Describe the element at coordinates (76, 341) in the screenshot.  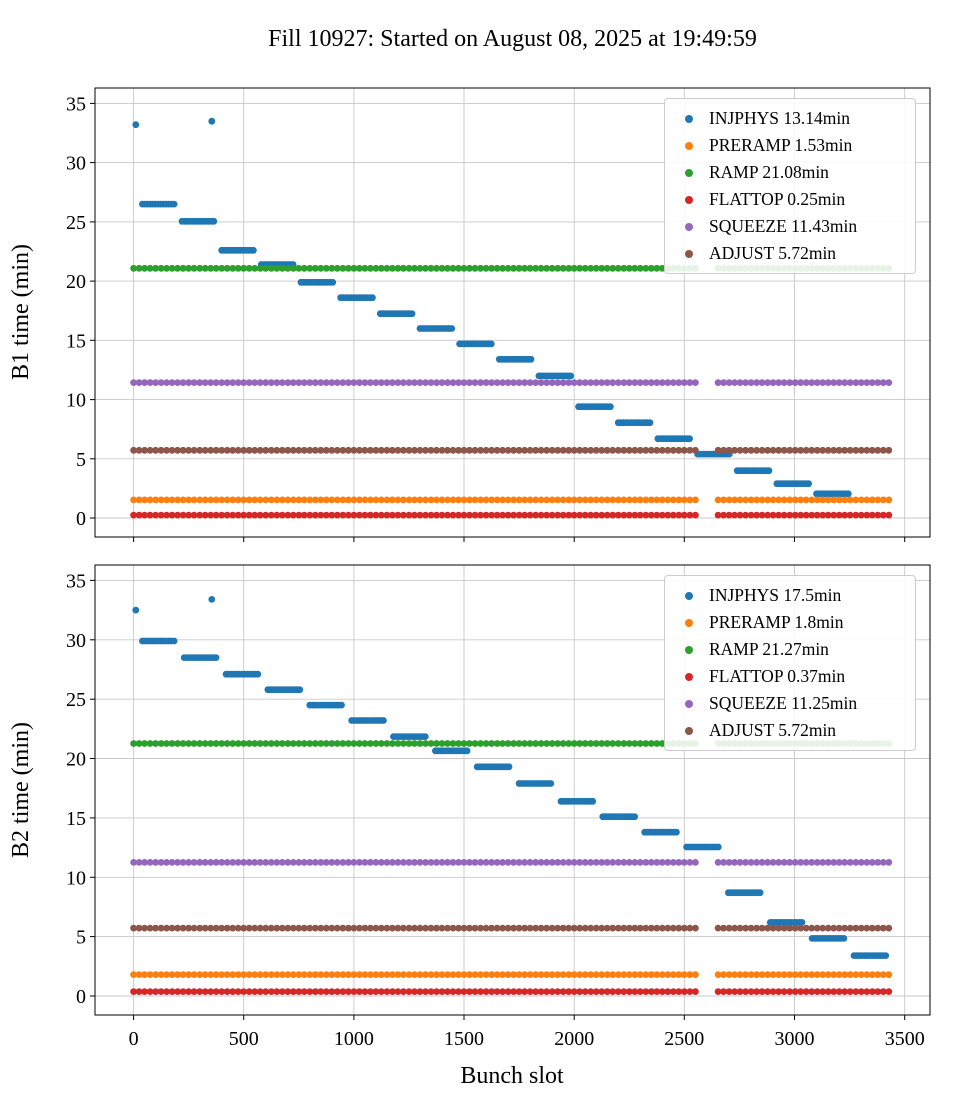
I see `y-tick-label: 15` at that location.